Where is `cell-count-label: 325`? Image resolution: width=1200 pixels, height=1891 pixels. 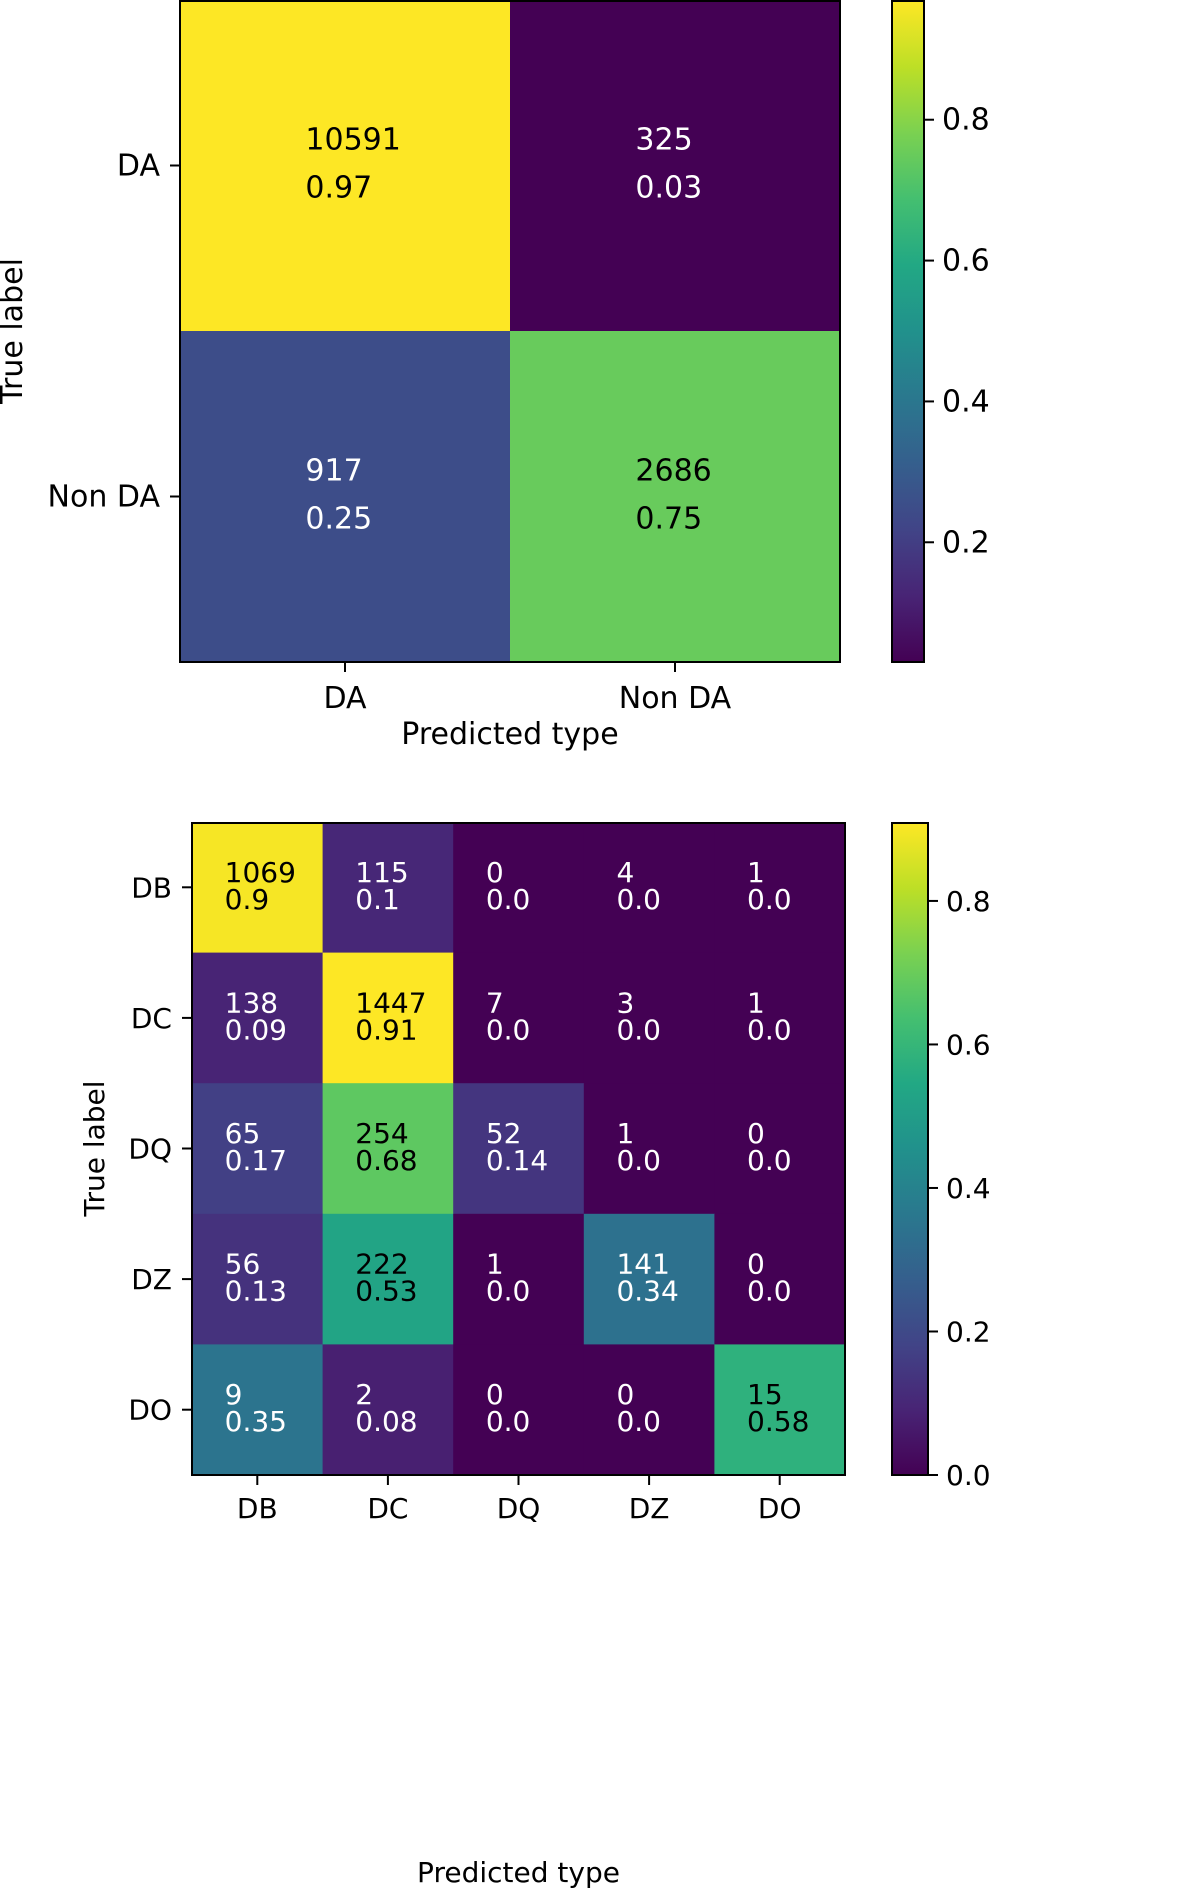 cell-count-label: 325 is located at coordinates (663, 140).